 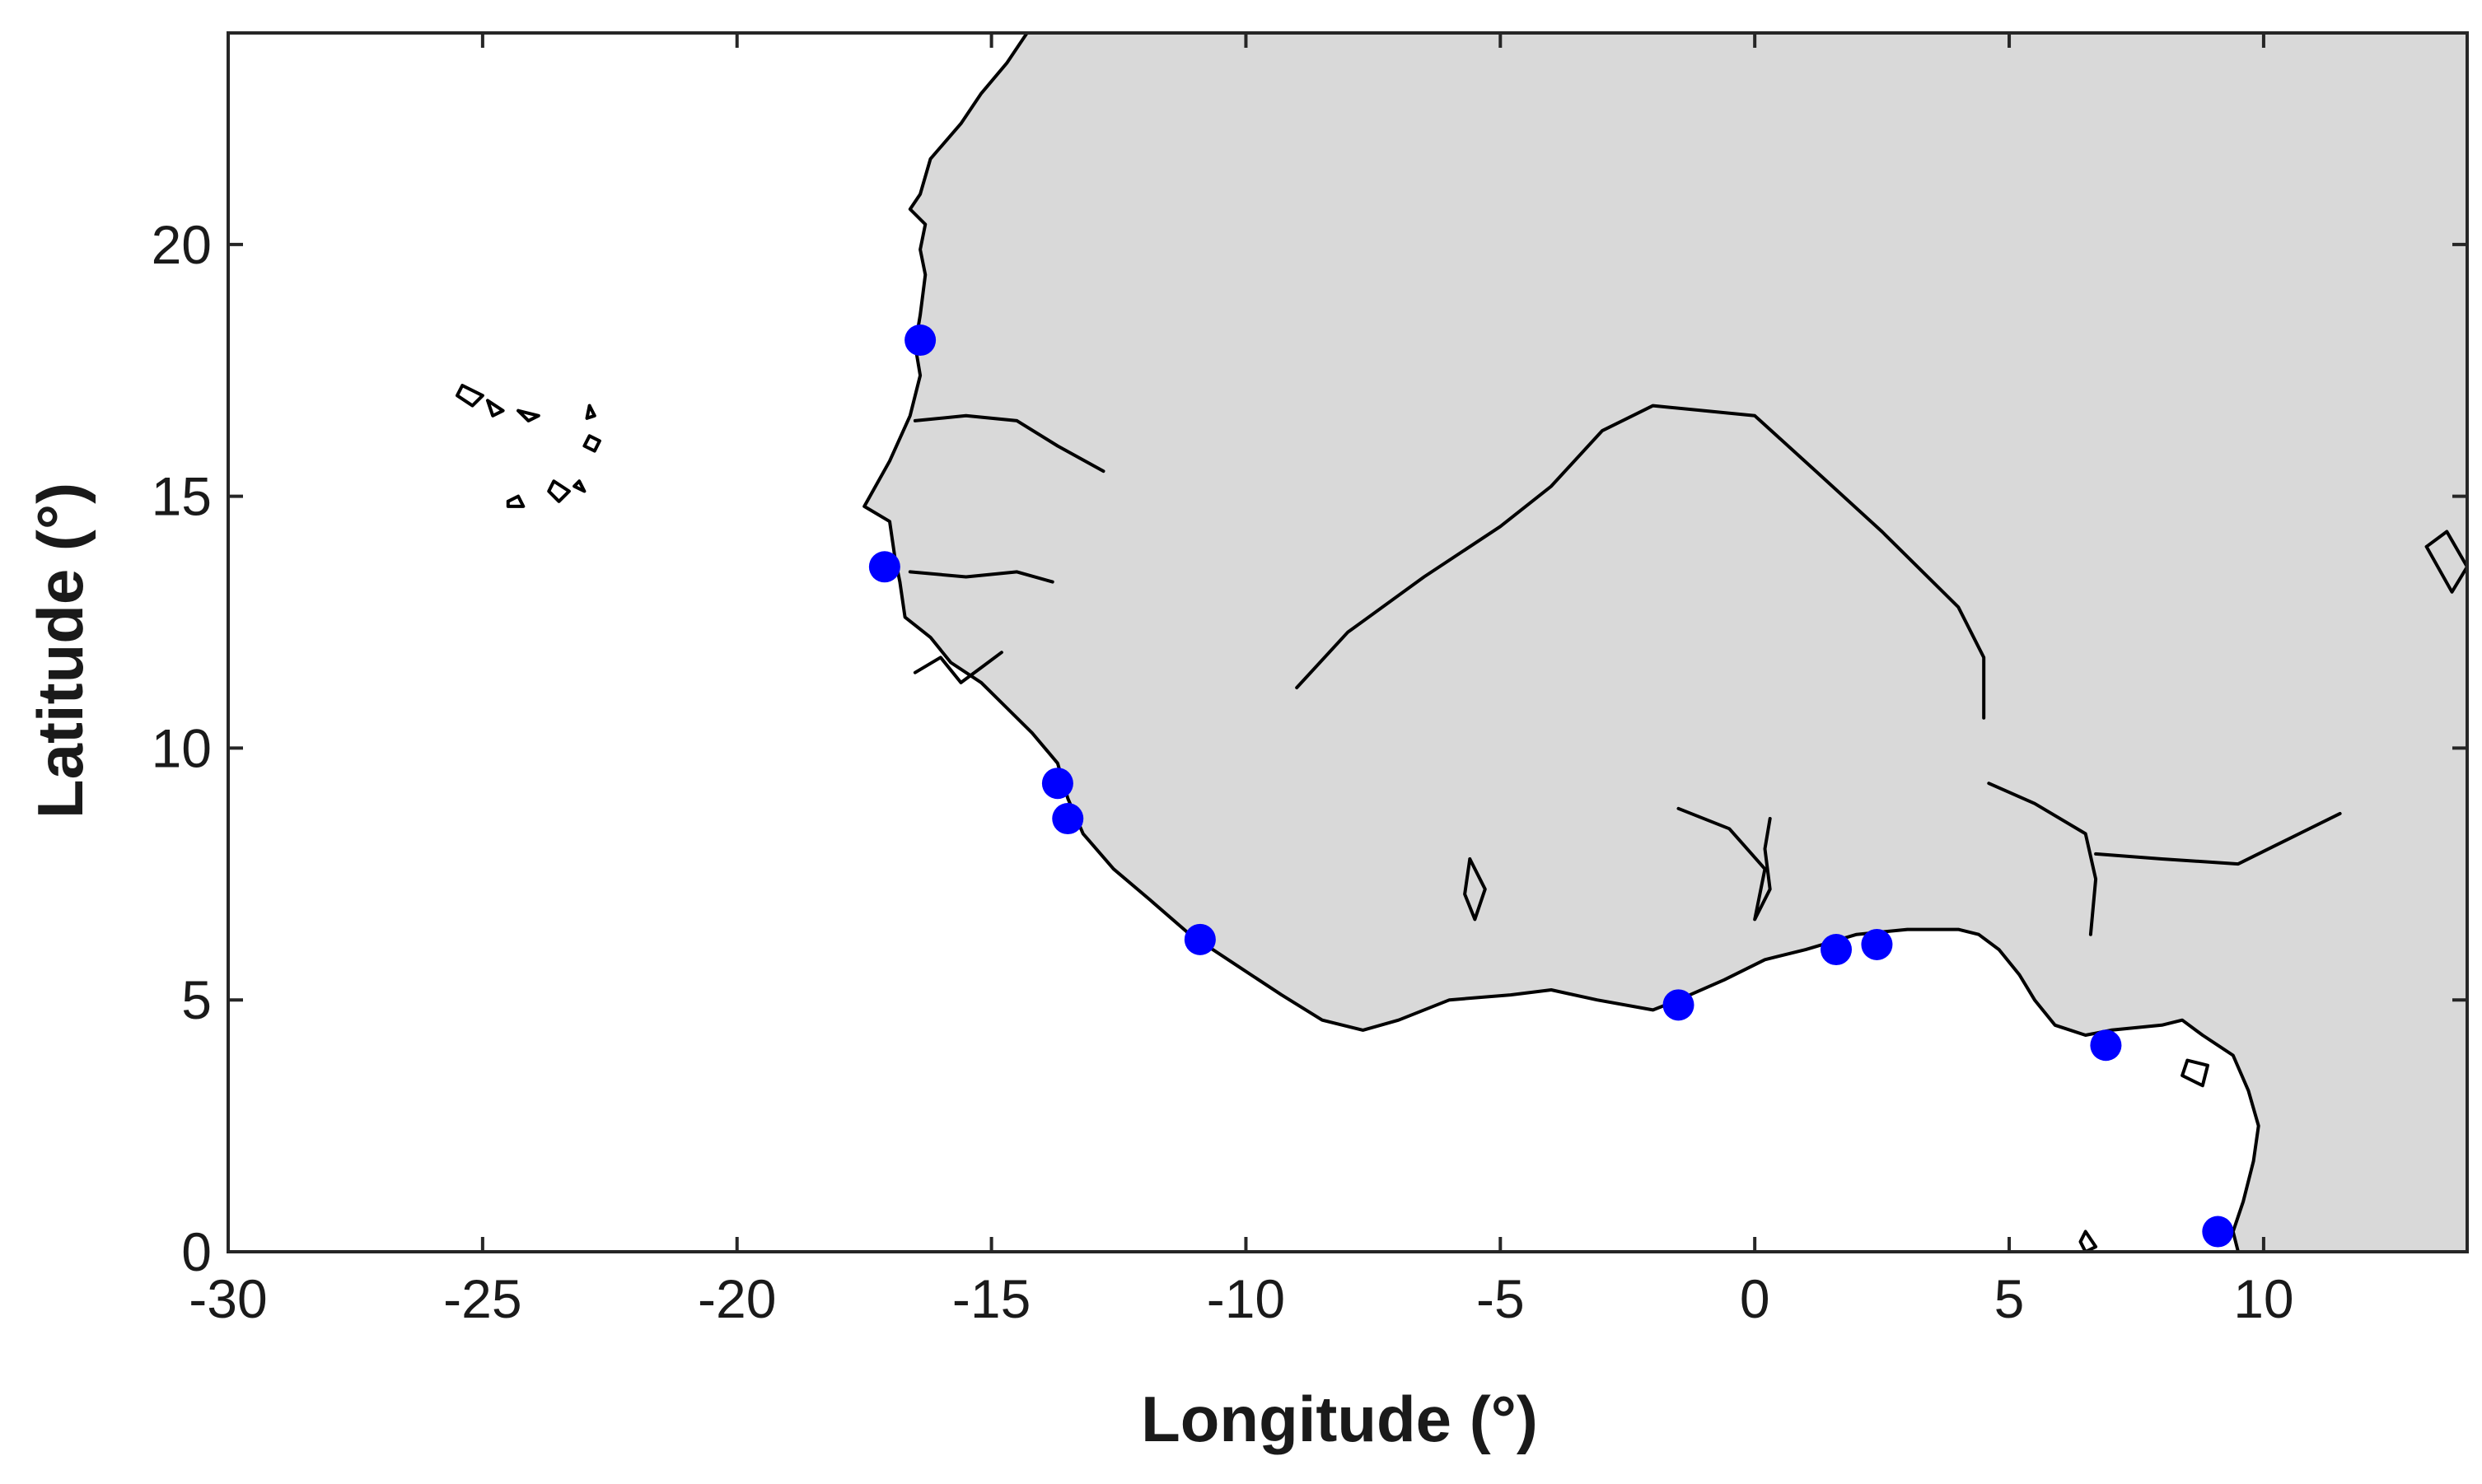 What do you see at coordinates (2088, 1241) in the screenshot?
I see `sao-tome` at bounding box center [2088, 1241].